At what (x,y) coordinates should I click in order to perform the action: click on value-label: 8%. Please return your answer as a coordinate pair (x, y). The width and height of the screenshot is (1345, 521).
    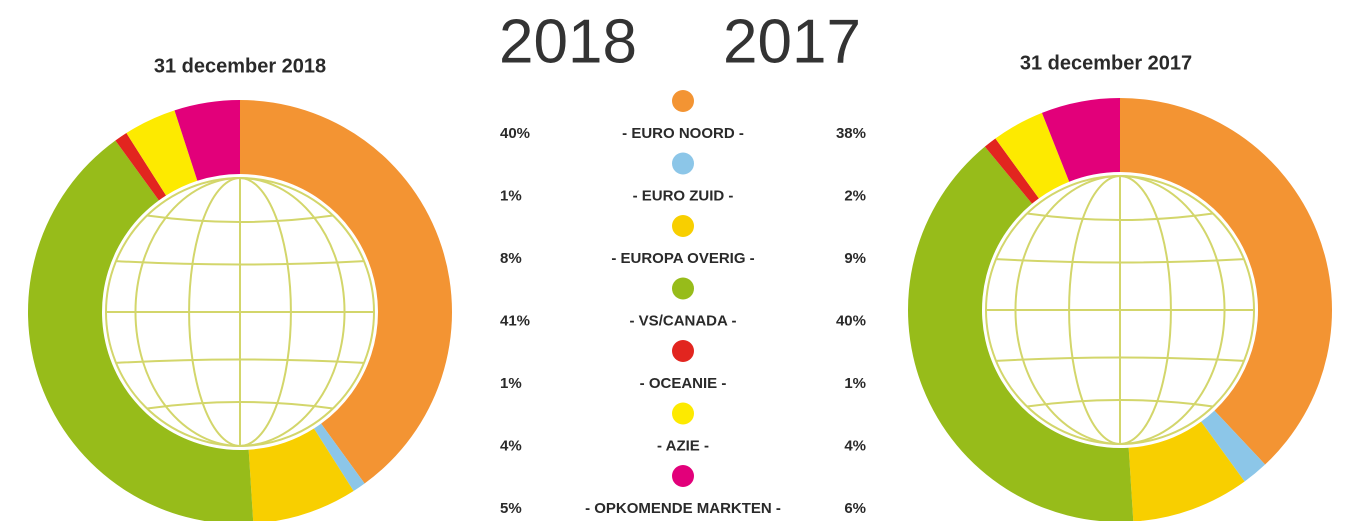
    Looking at the image, I should click on (511, 258).